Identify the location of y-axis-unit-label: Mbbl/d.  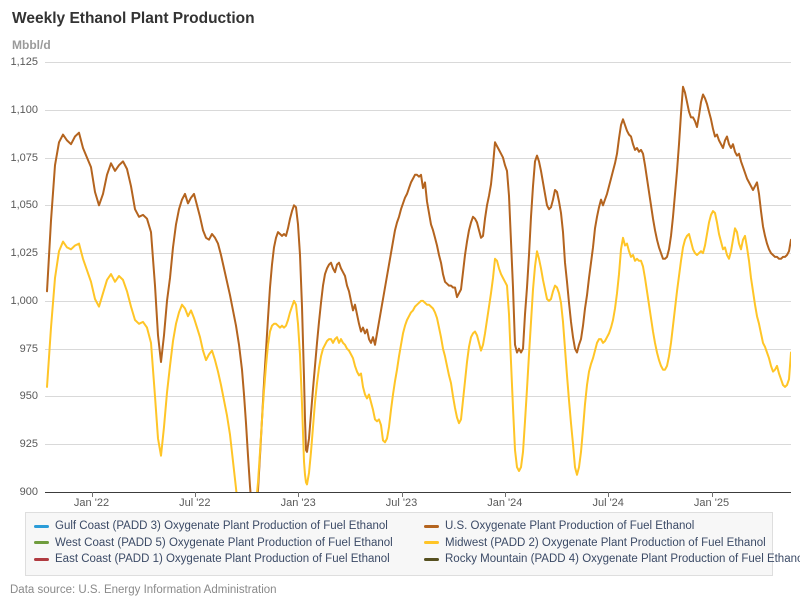
(31, 45).